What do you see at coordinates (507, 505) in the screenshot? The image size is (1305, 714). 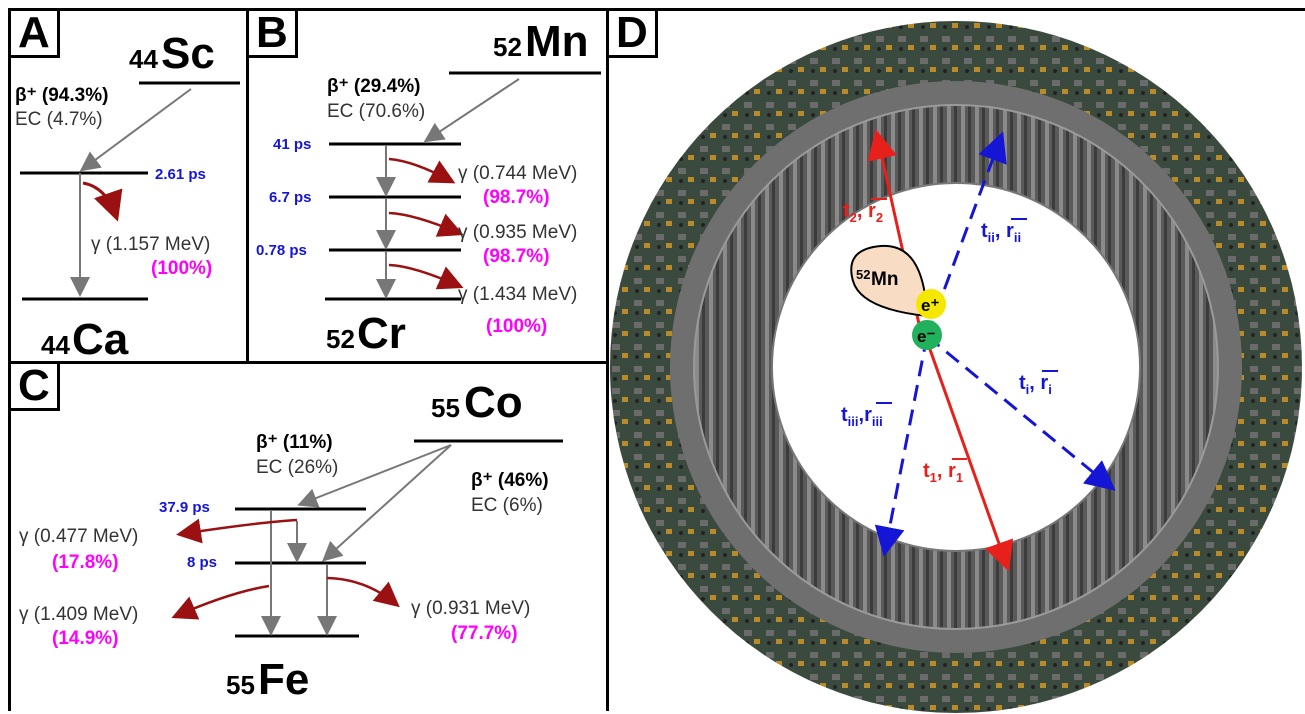 I see `branch2-ec: EC (6%)` at bounding box center [507, 505].